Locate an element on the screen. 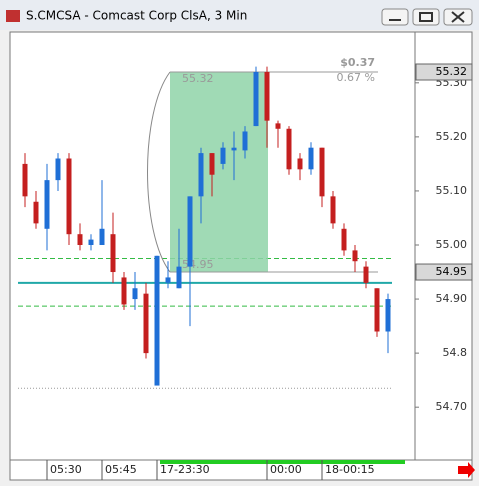 This screenshot has width=479, height=486. y-tick-label: 55.20 is located at coordinates (452, 136).